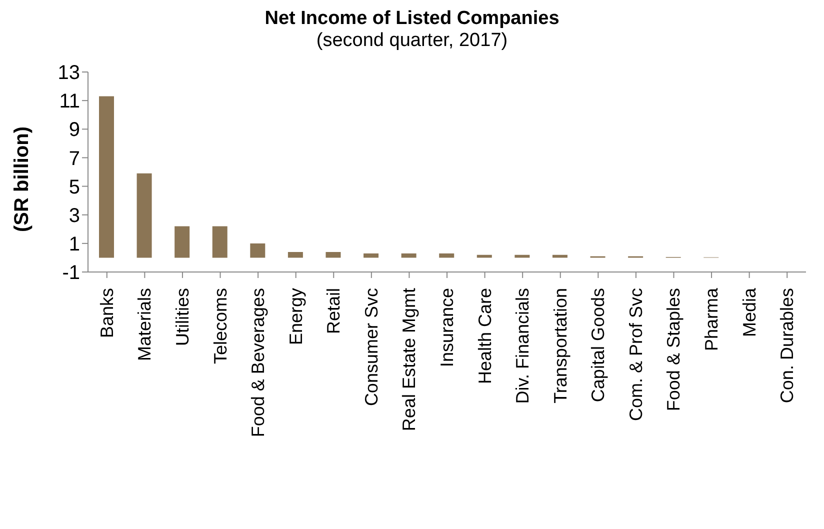  I want to click on y-tick-label: 7, so click(74, 159).